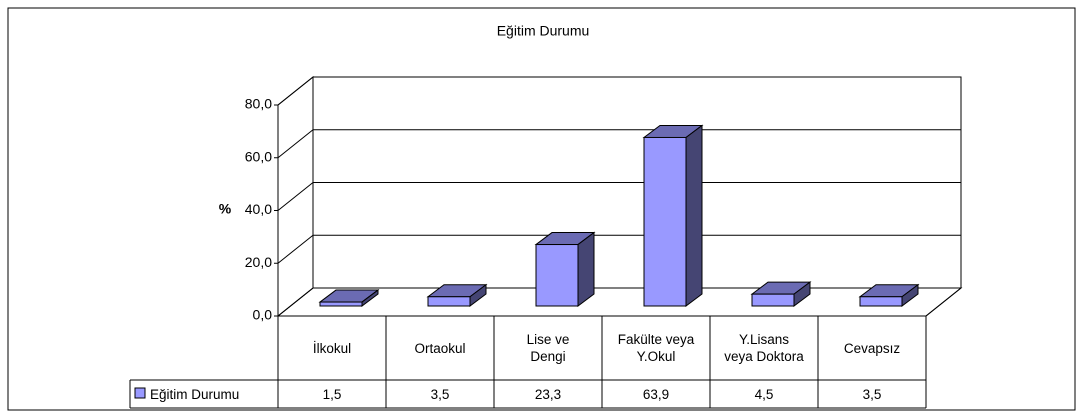 The height and width of the screenshot is (417, 1083). Describe the element at coordinates (258, 104) in the screenshot. I see `y-tick-label: 80,0` at that location.